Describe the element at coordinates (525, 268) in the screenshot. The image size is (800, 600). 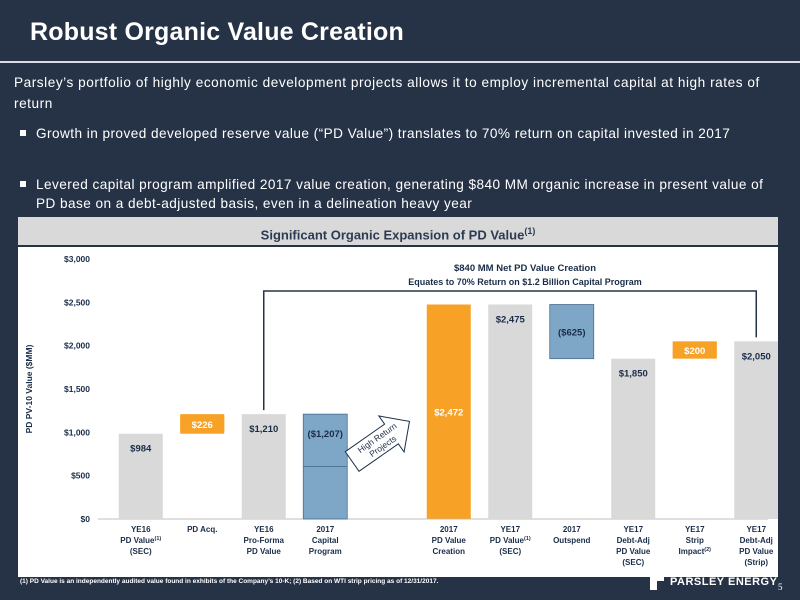
I see `annotation-title: $840 MM Net PD Value Creation` at that location.